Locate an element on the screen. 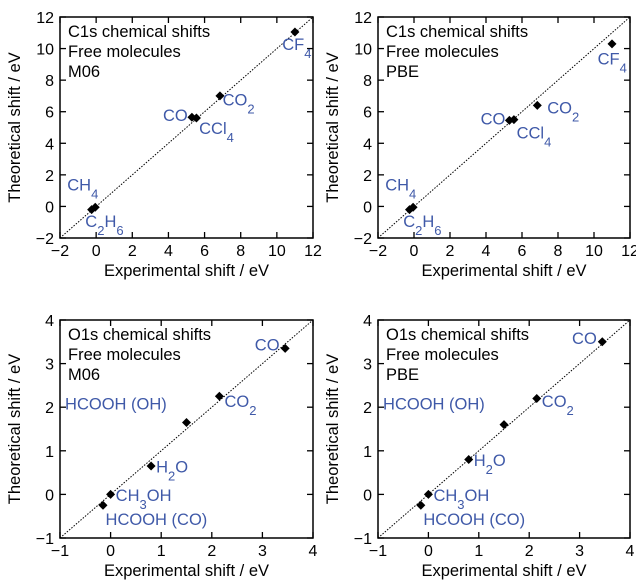  x-tick-label: 3 is located at coordinates (262, 551).